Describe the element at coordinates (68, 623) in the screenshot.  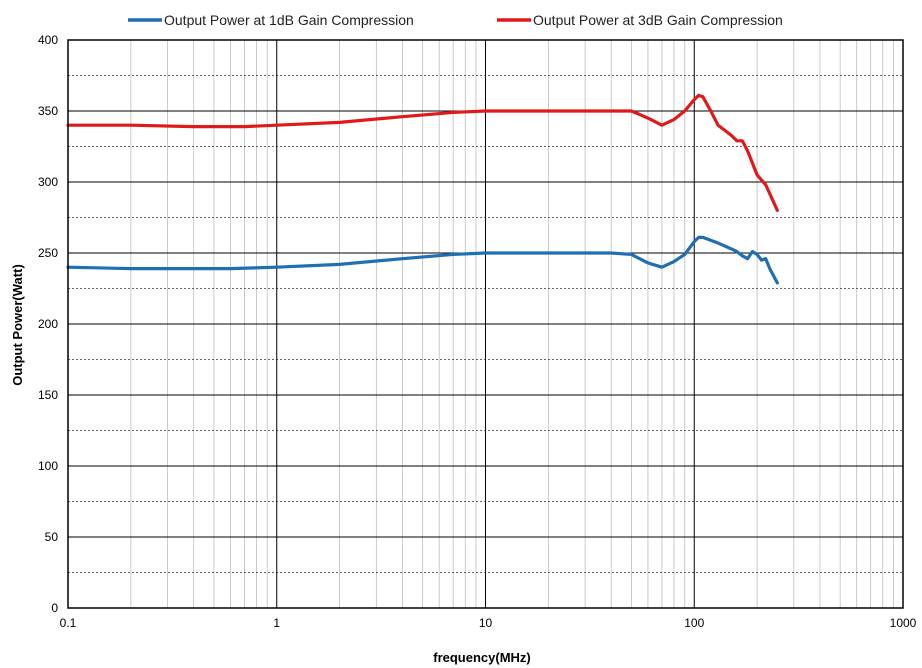
I see `x-tick-label: 0.1` at that location.